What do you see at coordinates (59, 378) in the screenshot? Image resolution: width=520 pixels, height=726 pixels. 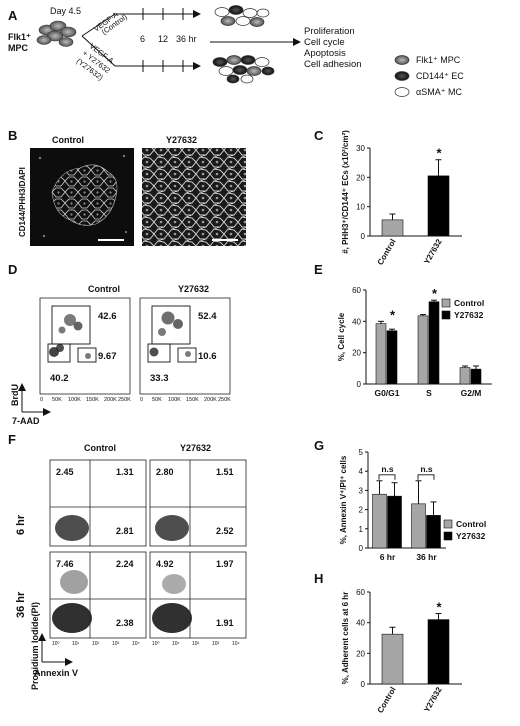 I see `d-control-g0g1: 40.2` at bounding box center [59, 378].